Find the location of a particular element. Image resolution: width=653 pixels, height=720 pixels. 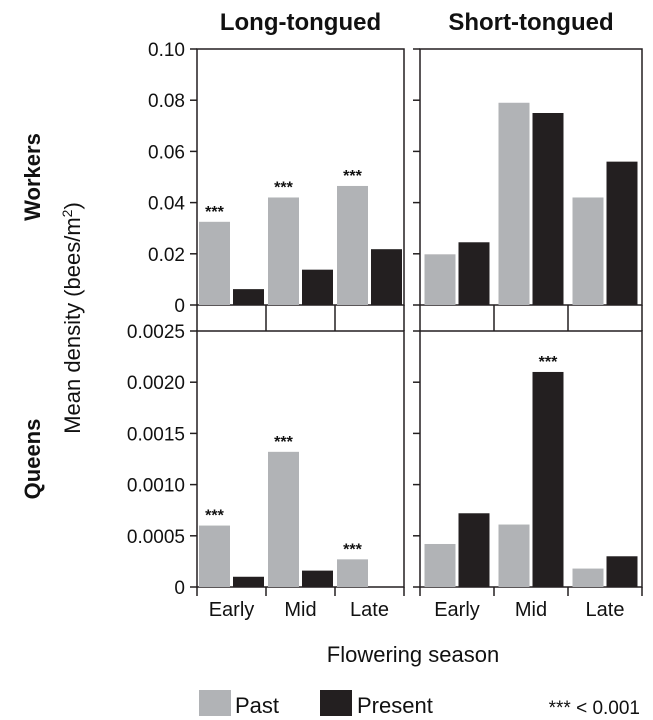

significance-note: *** < 0.001 is located at coordinates (594, 708).